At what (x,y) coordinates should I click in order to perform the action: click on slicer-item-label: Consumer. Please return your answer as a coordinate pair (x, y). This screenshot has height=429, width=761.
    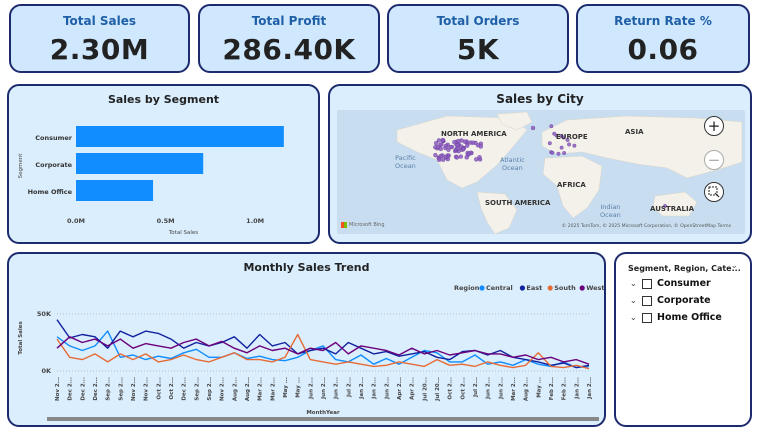
    Looking at the image, I should click on (684, 283).